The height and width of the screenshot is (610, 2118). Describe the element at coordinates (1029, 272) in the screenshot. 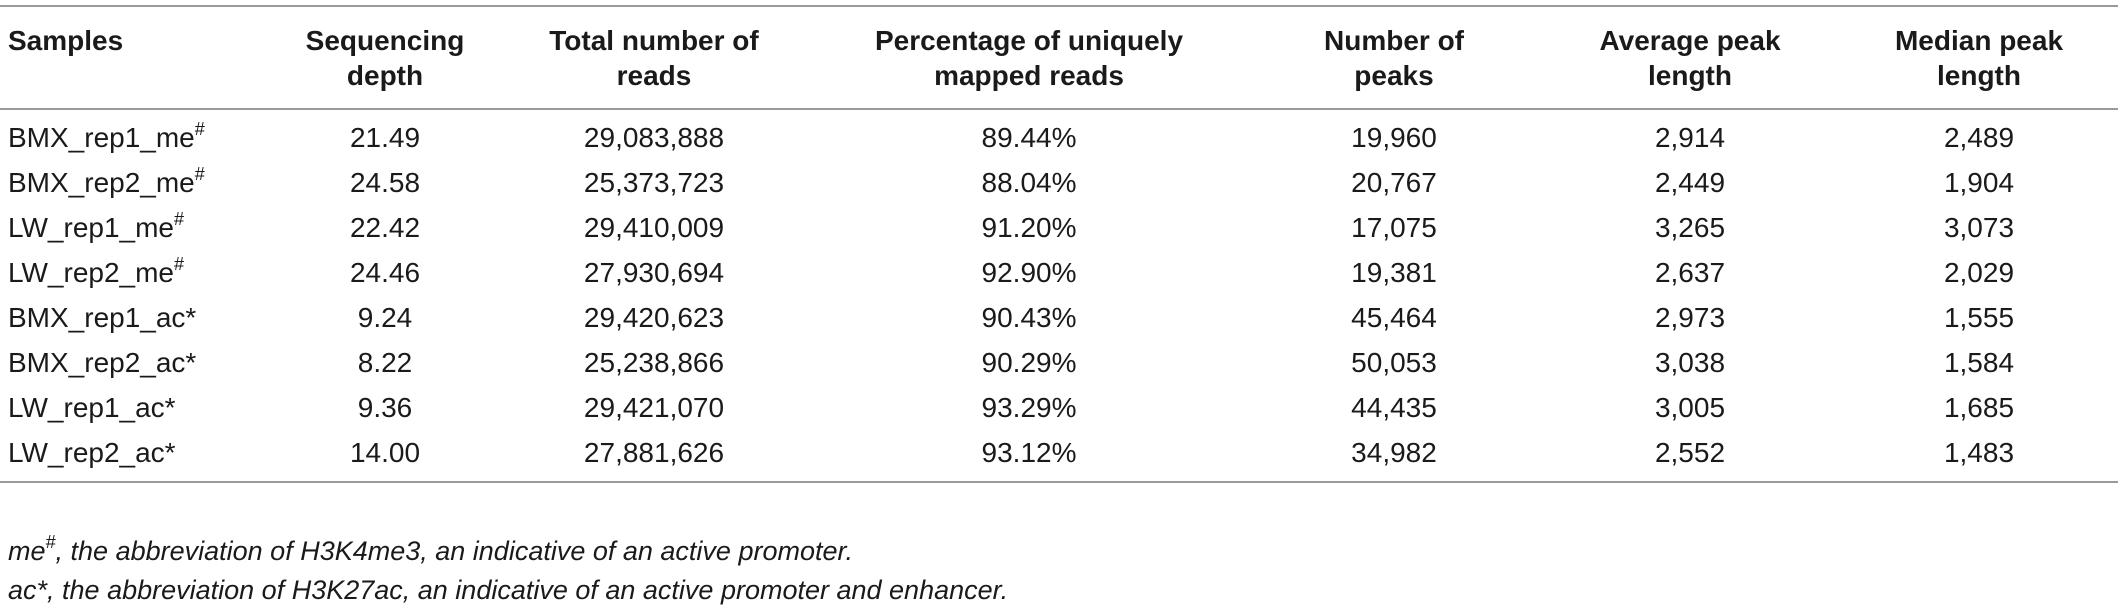

I see `cell-percentage-mapped: 92.90%` at that location.